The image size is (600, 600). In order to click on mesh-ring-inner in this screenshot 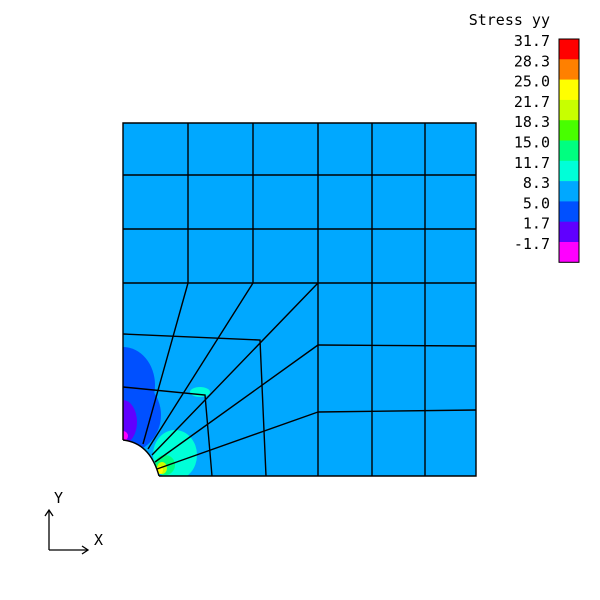, I will do `click(167, 431)`.